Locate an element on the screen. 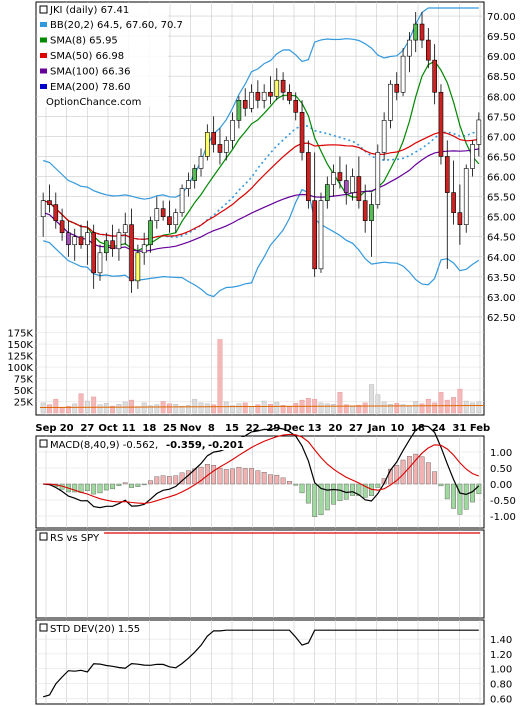  macd-tick-label: 0.00 is located at coordinates (501, 485).